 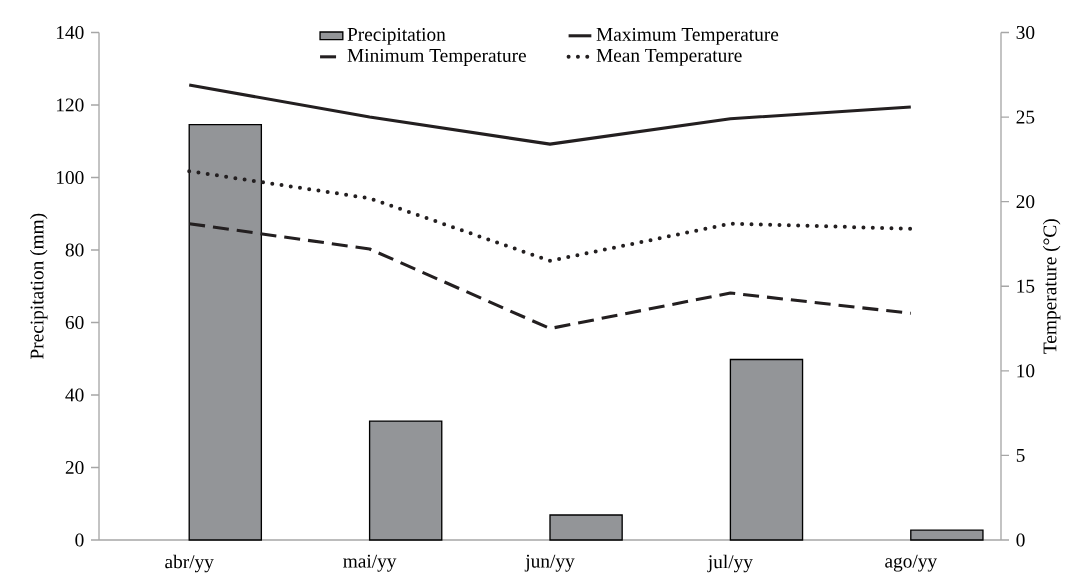 I want to click on legend-label: Precipitation, so click(x=396, y=36).